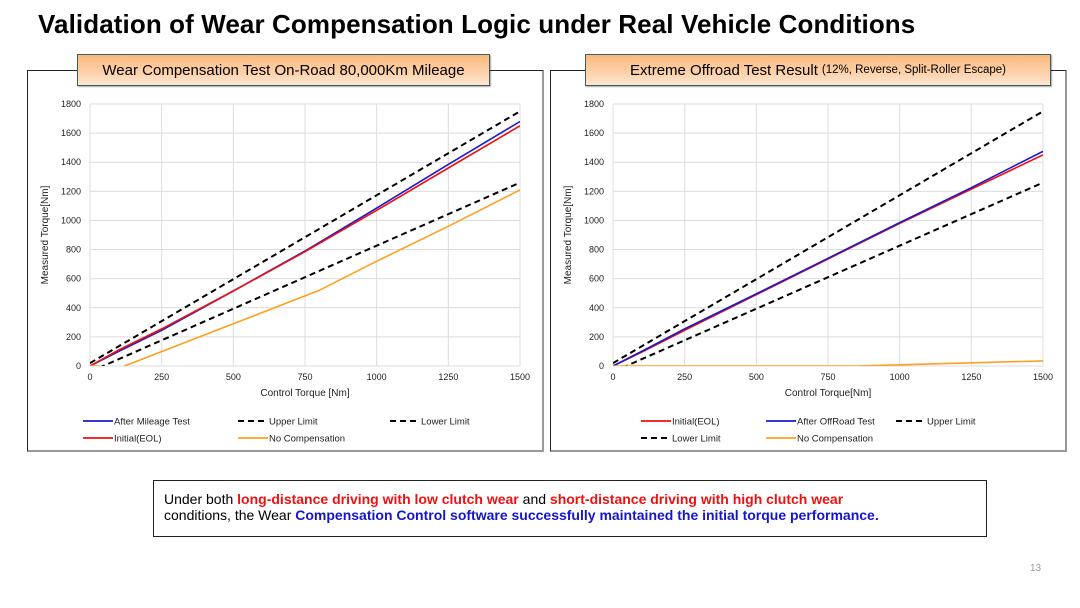  What do you see at coordinates (230, 515) in the screenshot?
I see `summary-text-3: conditions, the Wear` at bounding box center [230, 515].